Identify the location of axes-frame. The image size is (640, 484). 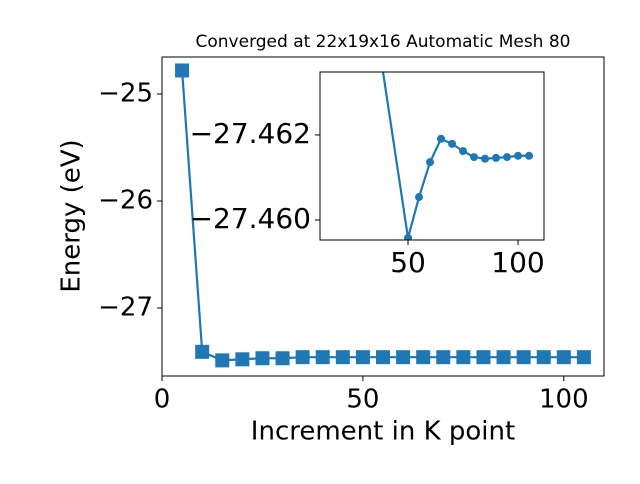
(432, 156).